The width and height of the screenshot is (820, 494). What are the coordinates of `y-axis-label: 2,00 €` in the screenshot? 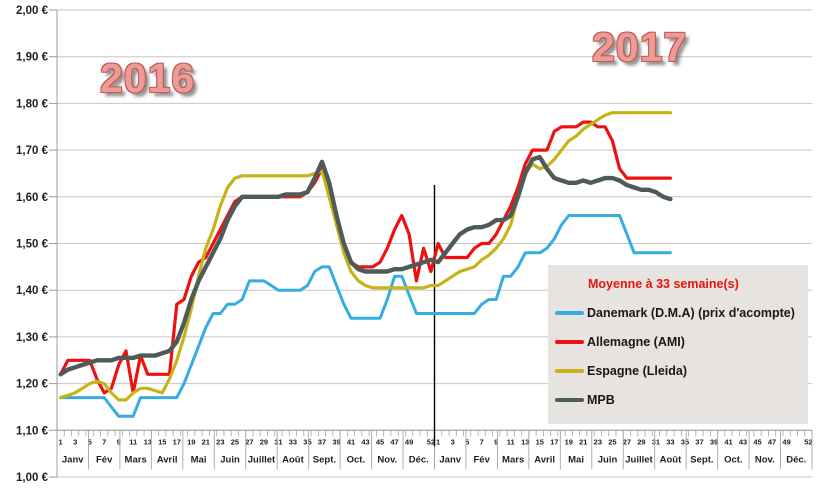 It's located at (32, 11).